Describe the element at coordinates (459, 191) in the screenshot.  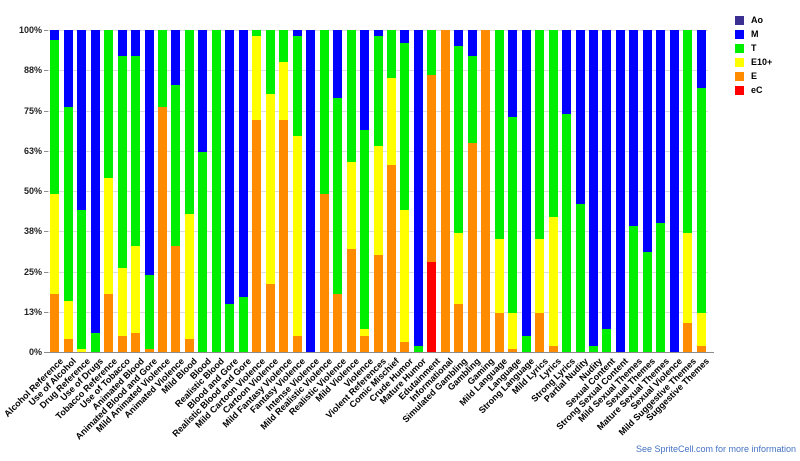
I see `stacked-bar-simulated-gambling` at that location.